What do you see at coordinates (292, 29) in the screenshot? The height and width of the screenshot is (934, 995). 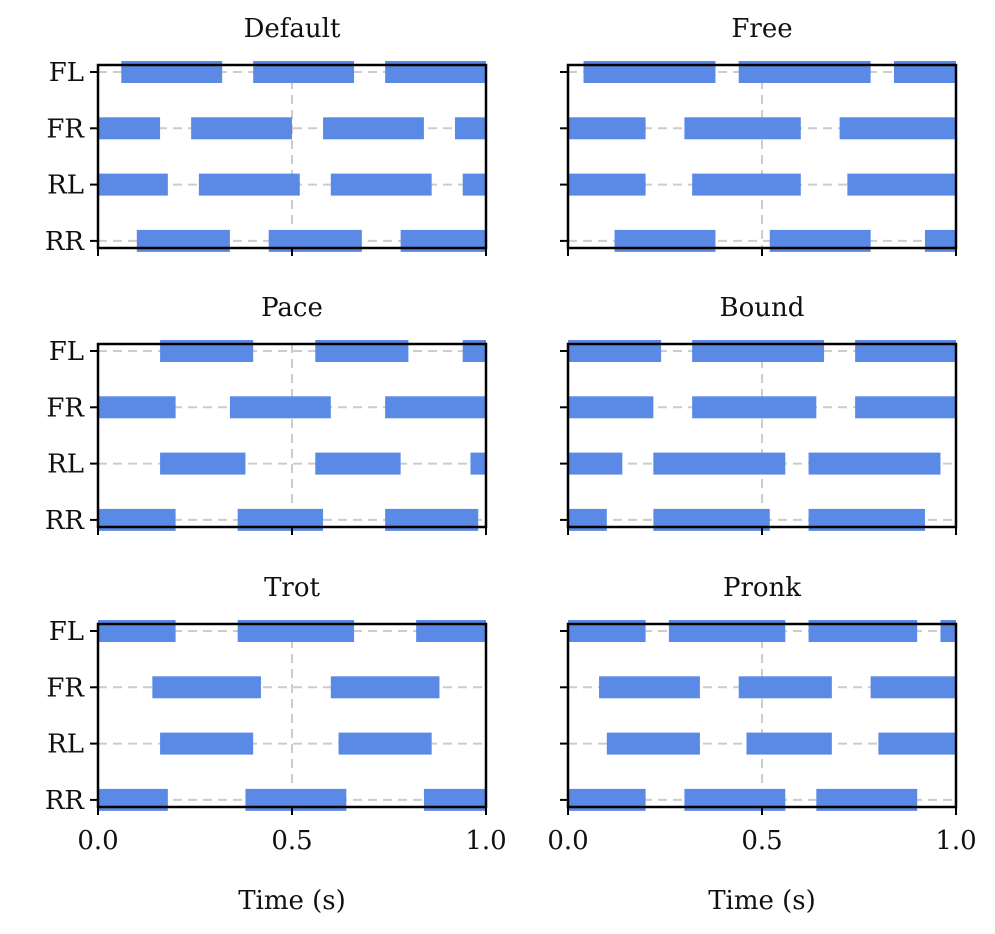 I see `panel-title: Default` at bounding box center [292, 29].